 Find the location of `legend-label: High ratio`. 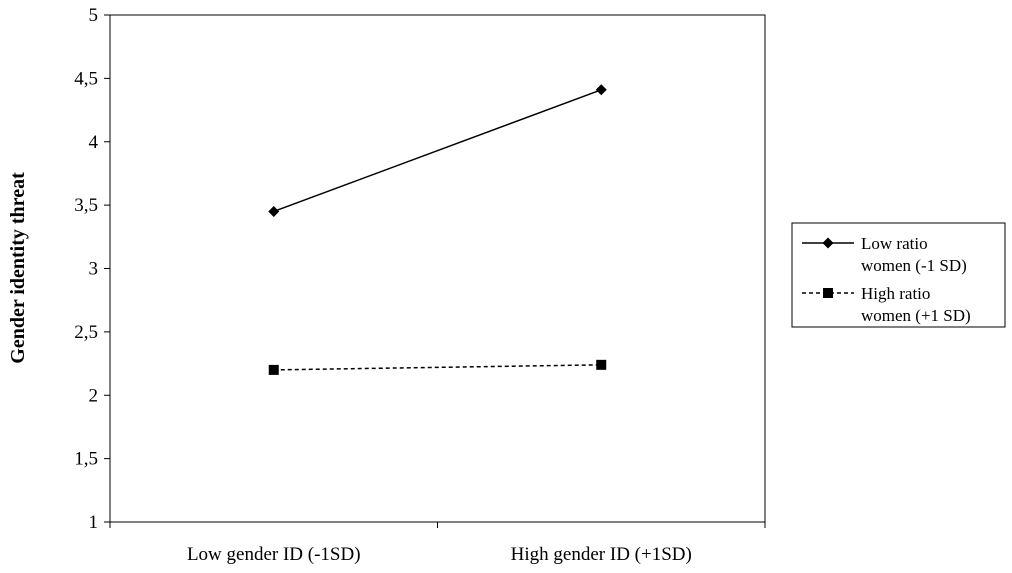

legend-label: High ratio is located at coordinates (895, 293).